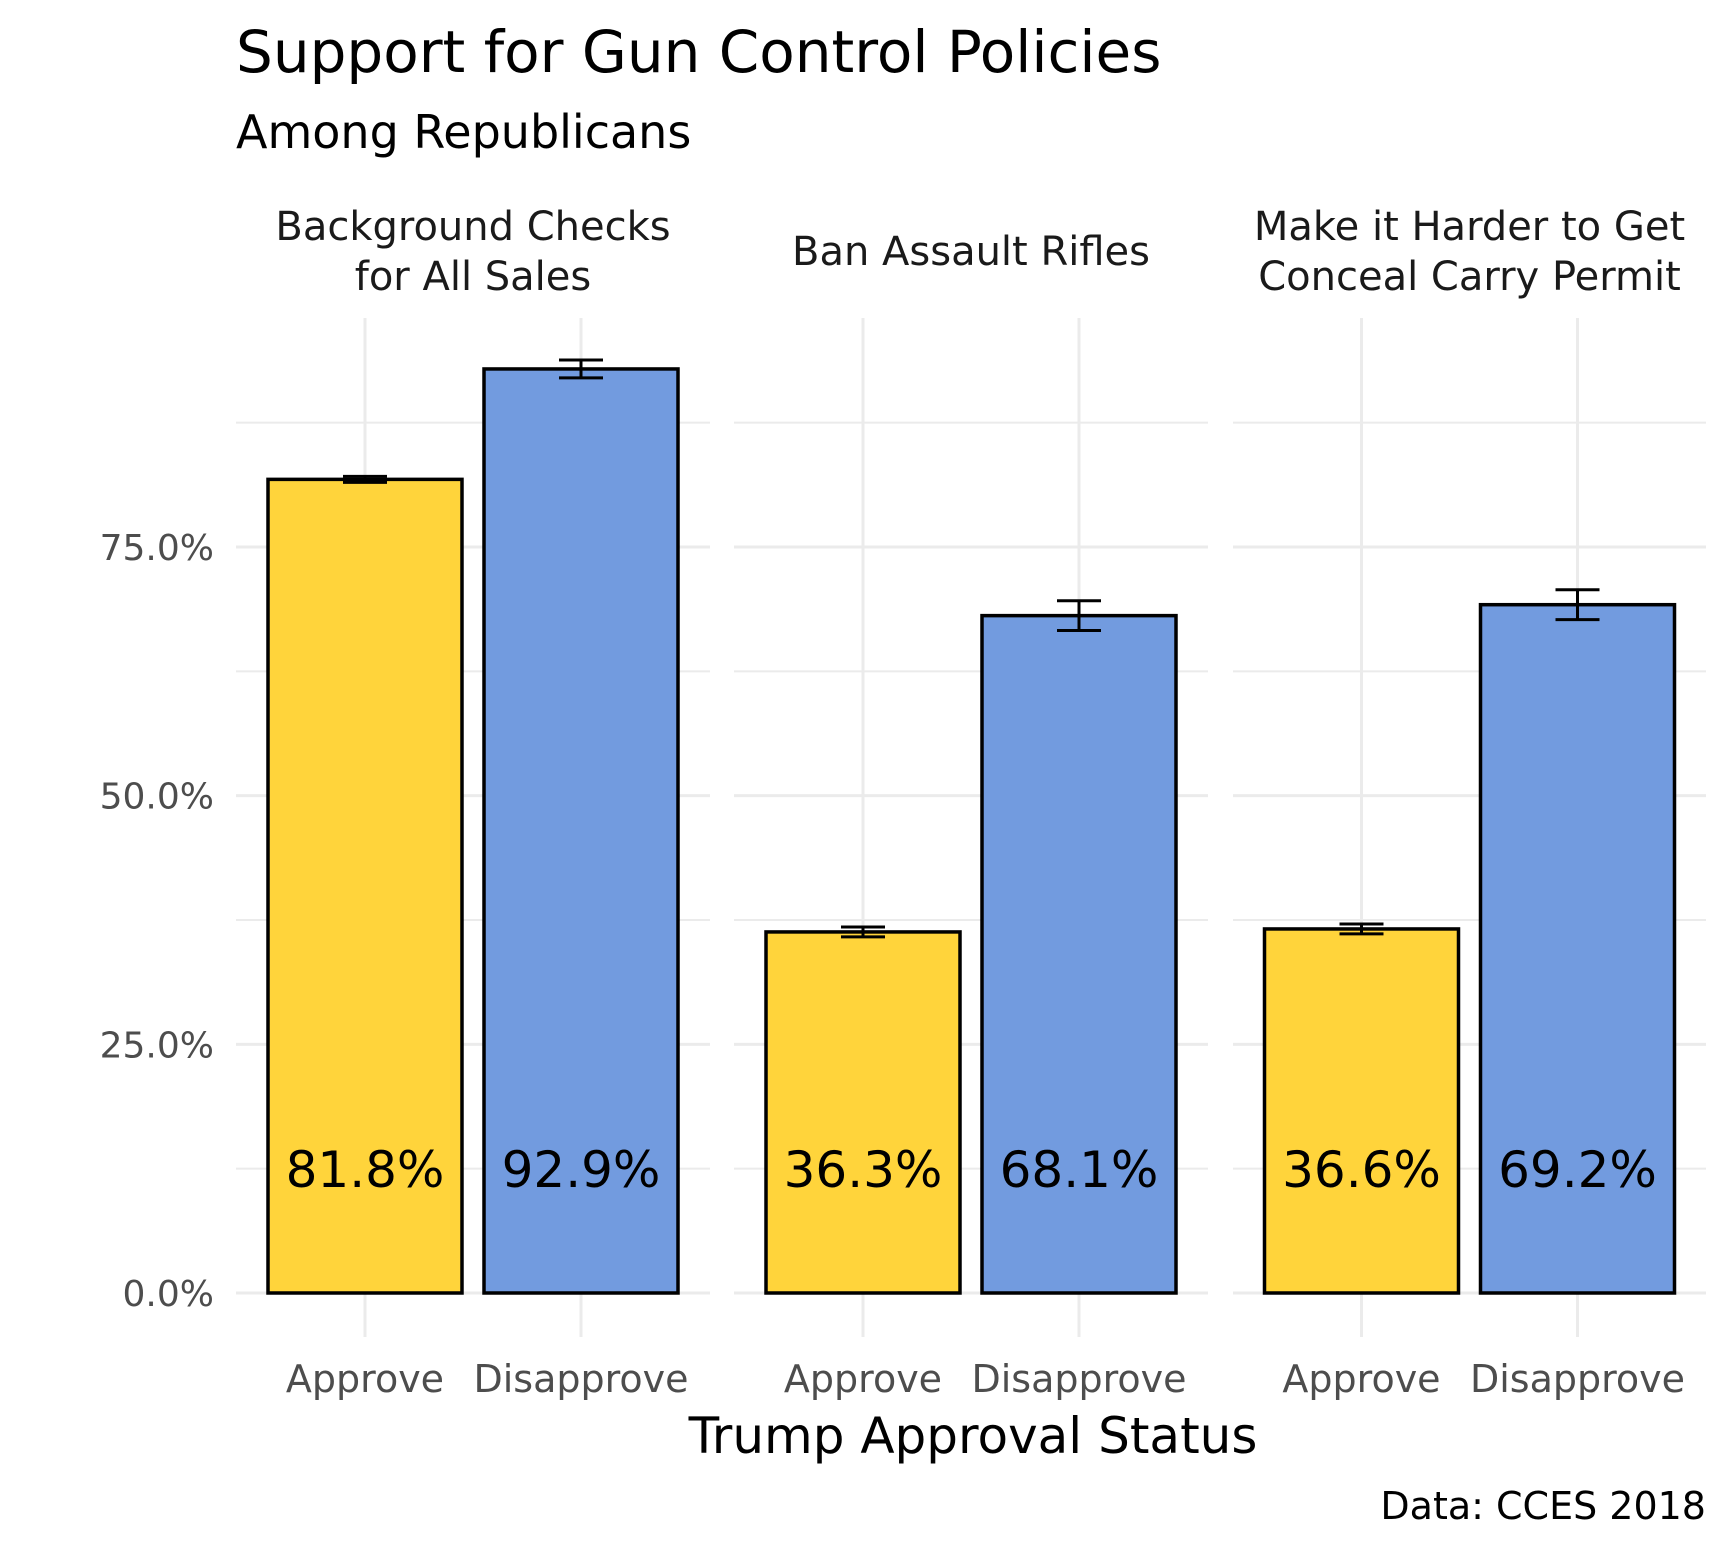 The width and height of the screenshot is (1725, 1549). I want to click on y-tick-label: 75.0%, so click(157, 548).